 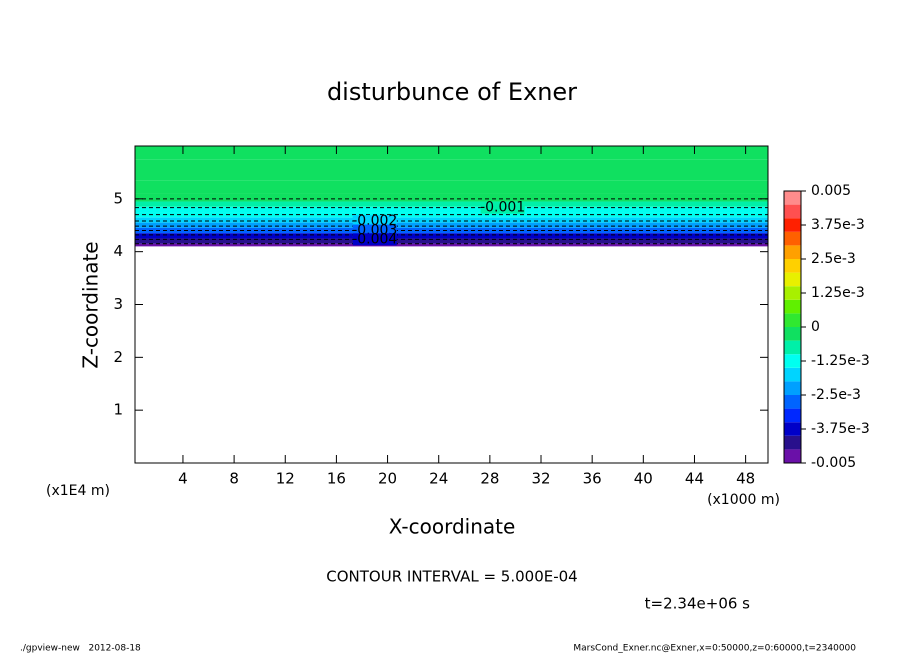 What do you see at coordinates (118, 357) in the screenshot?
I see `y-tick-label: 2` at bounding box center [118, 357].